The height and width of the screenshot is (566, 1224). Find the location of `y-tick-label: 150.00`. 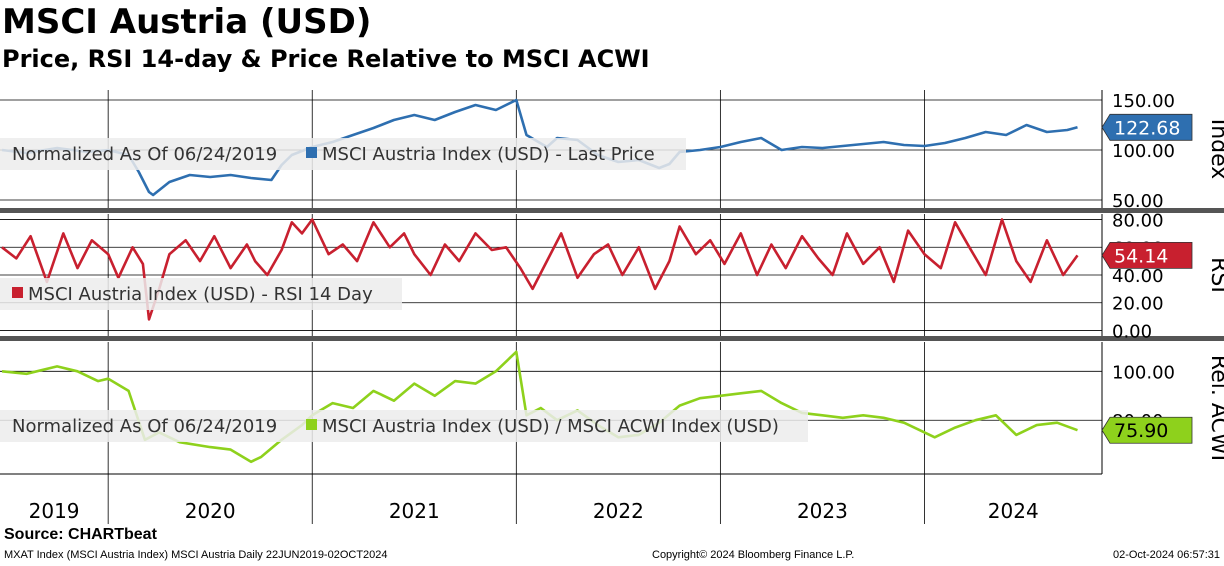

y-tick-label: 150.00 is located at coordinates (1143, 101).